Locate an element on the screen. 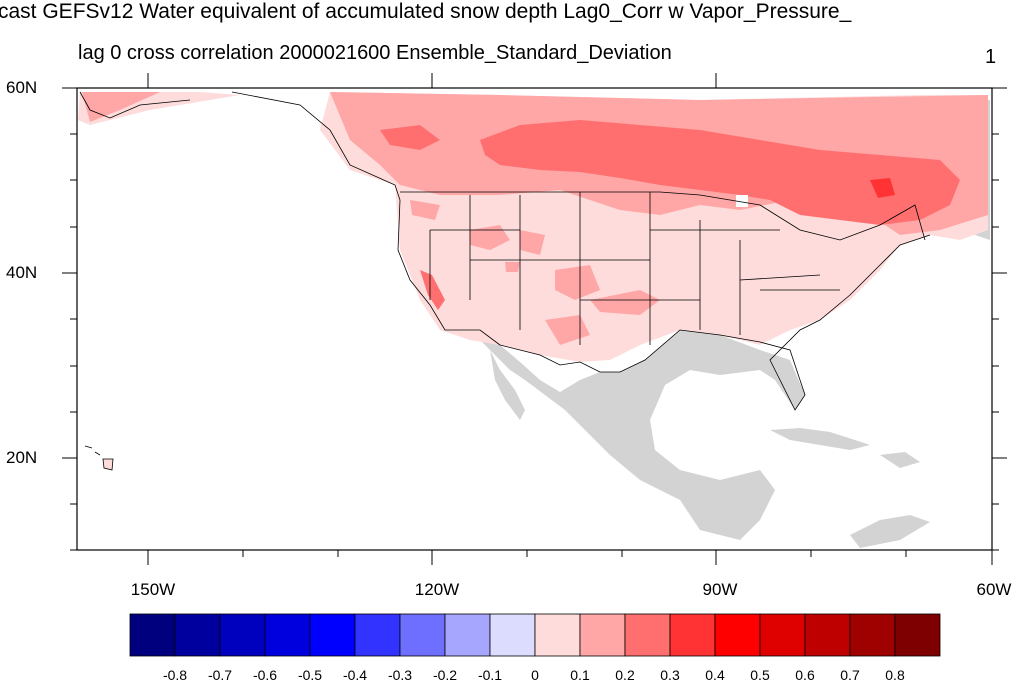  colorbar-tick-label: -0.2 is located at coordinates (445, 675).